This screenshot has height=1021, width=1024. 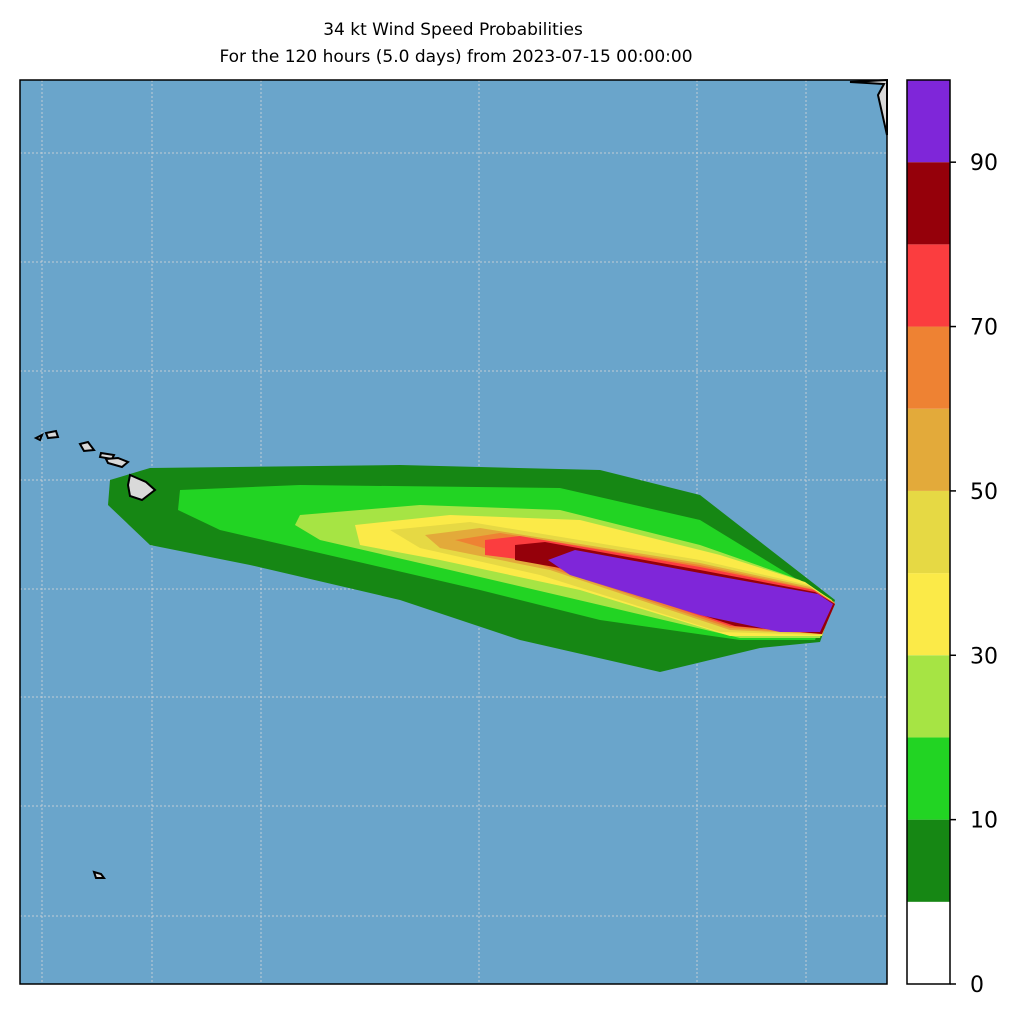 What do you see at coordinates (977, 985) in the screenshot?
I see `colorbar-tick-label: 0` at bounding box center [977, 985].